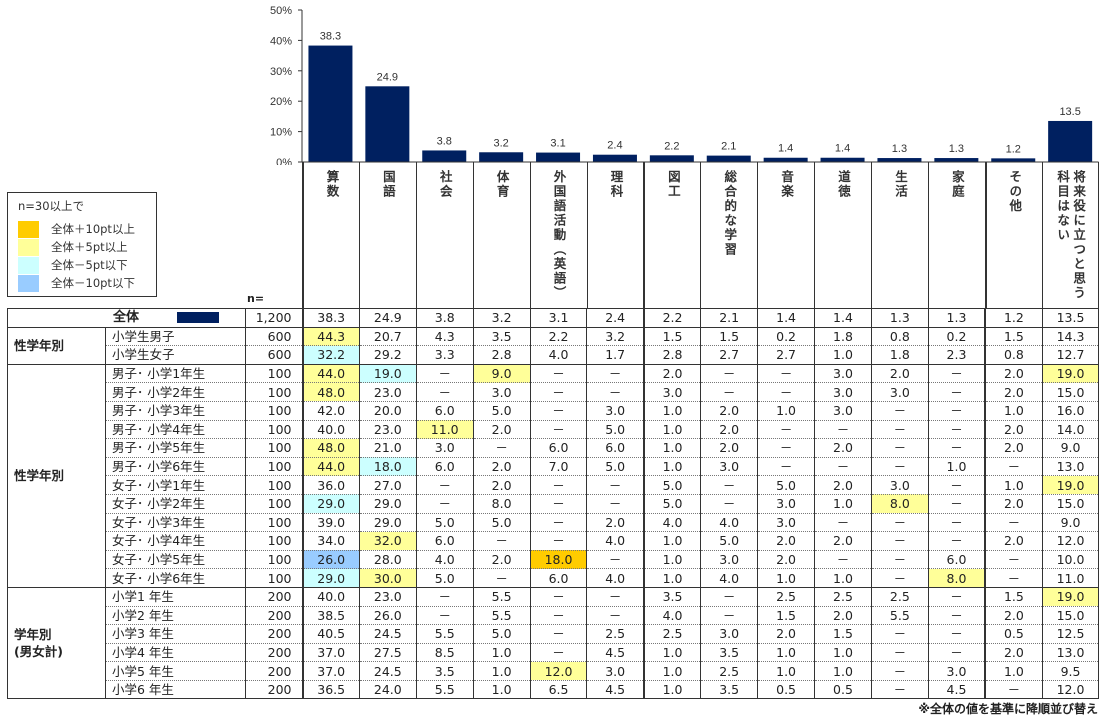  What do you see at coordinates (899, 235) in the screenshot?
I see `column-header: 生活` at bounding box center [899, 235].